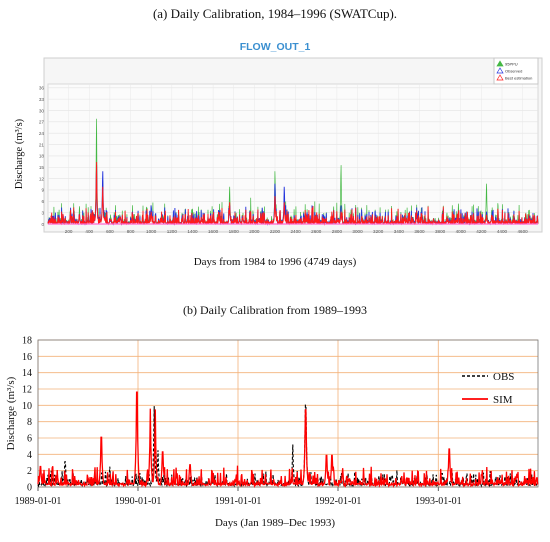 The image size is (550, 542). What do you see at coordinates (234, 231) in the screenshot?
I see `chart-a-xtick-label: 1800` at bounding box center [234, 231].